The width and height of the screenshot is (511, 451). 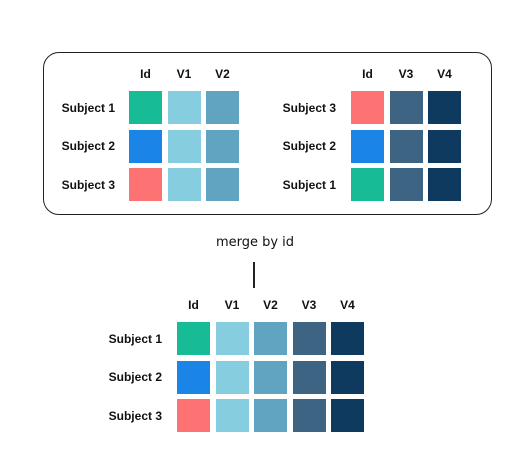 I want to click on merge-connector-line, so click(x=254, y=275).